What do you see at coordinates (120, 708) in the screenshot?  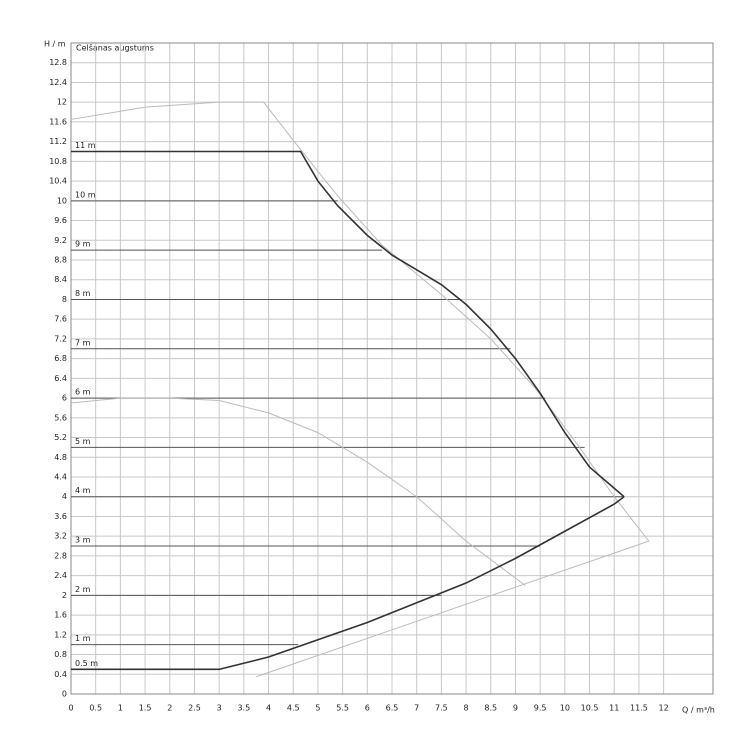 I see `x-tick-label: 1` at bounding box center [120, 708].